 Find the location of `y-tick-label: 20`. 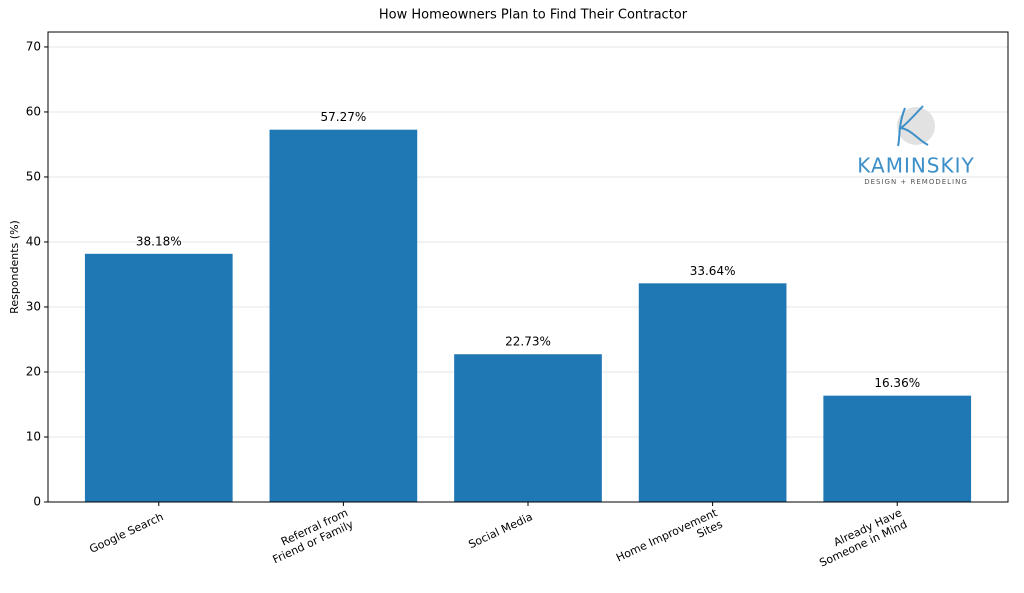

y-tick-label: 20 is located at coordinates (33, 371).